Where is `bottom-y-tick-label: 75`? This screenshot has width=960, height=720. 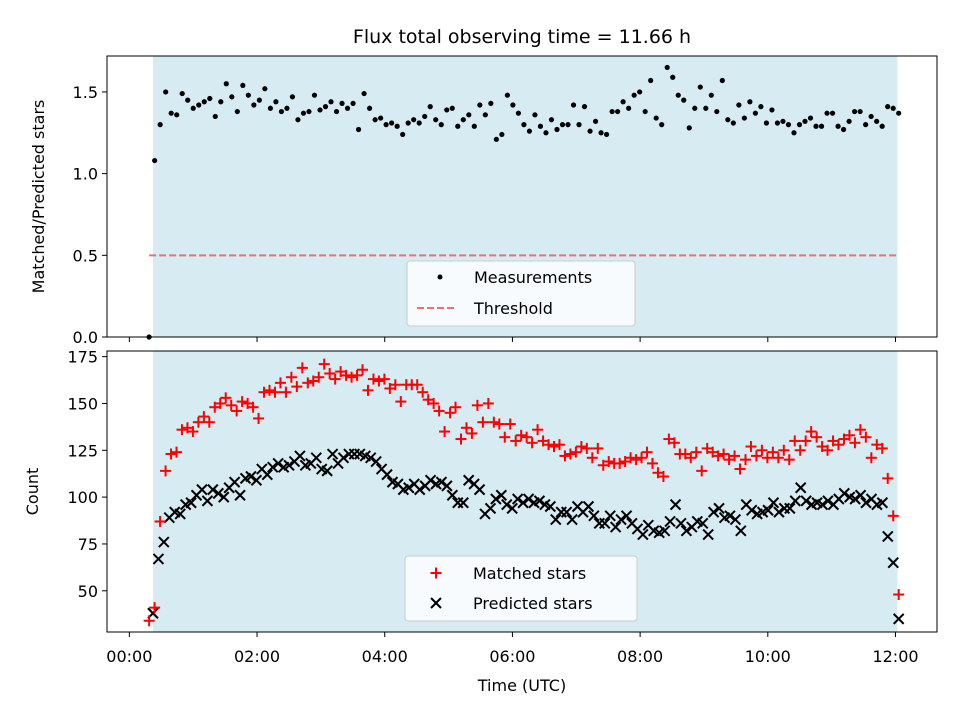 bottom-y-tick-label: 75 is located at coordinates (88, 544).